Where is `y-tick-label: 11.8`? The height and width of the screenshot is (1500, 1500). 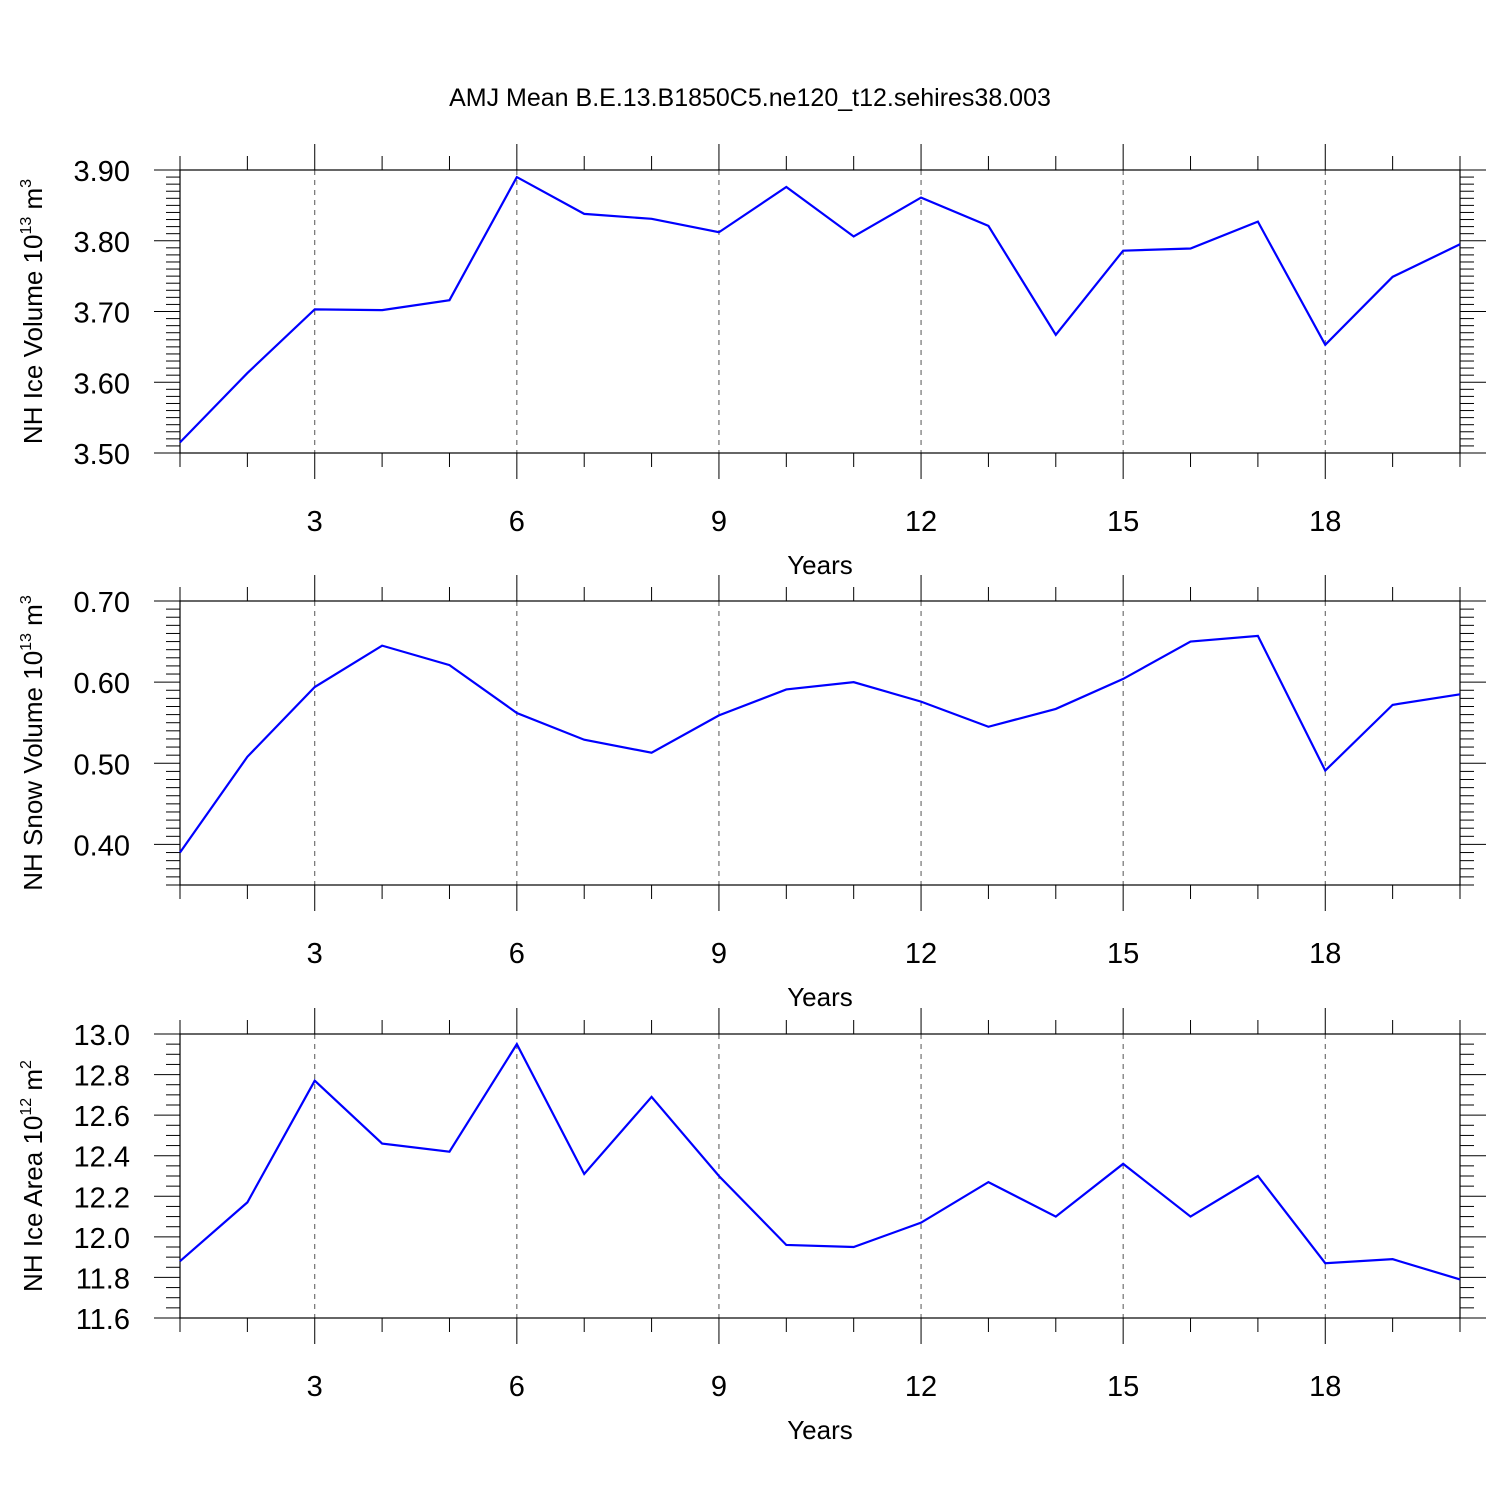
y-tick-label: 11.8 is located at coordinates (103, 1279).